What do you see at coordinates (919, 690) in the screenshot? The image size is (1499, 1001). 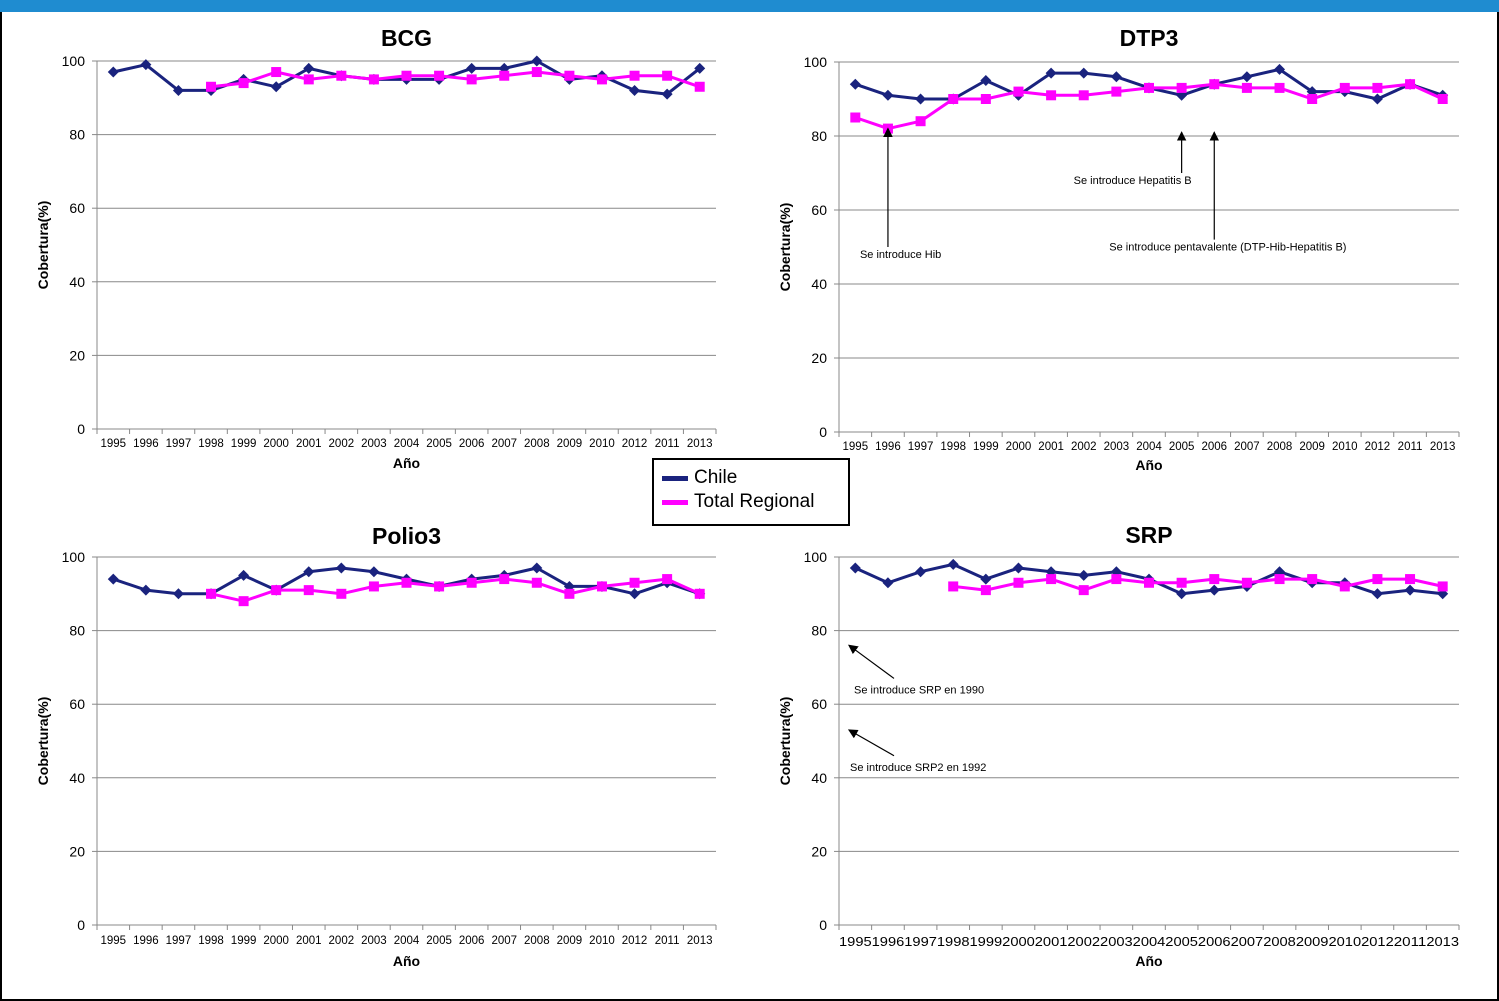 I see `annotation-label: Se introduce SRP en 1990` at bounding box center [919, 690].